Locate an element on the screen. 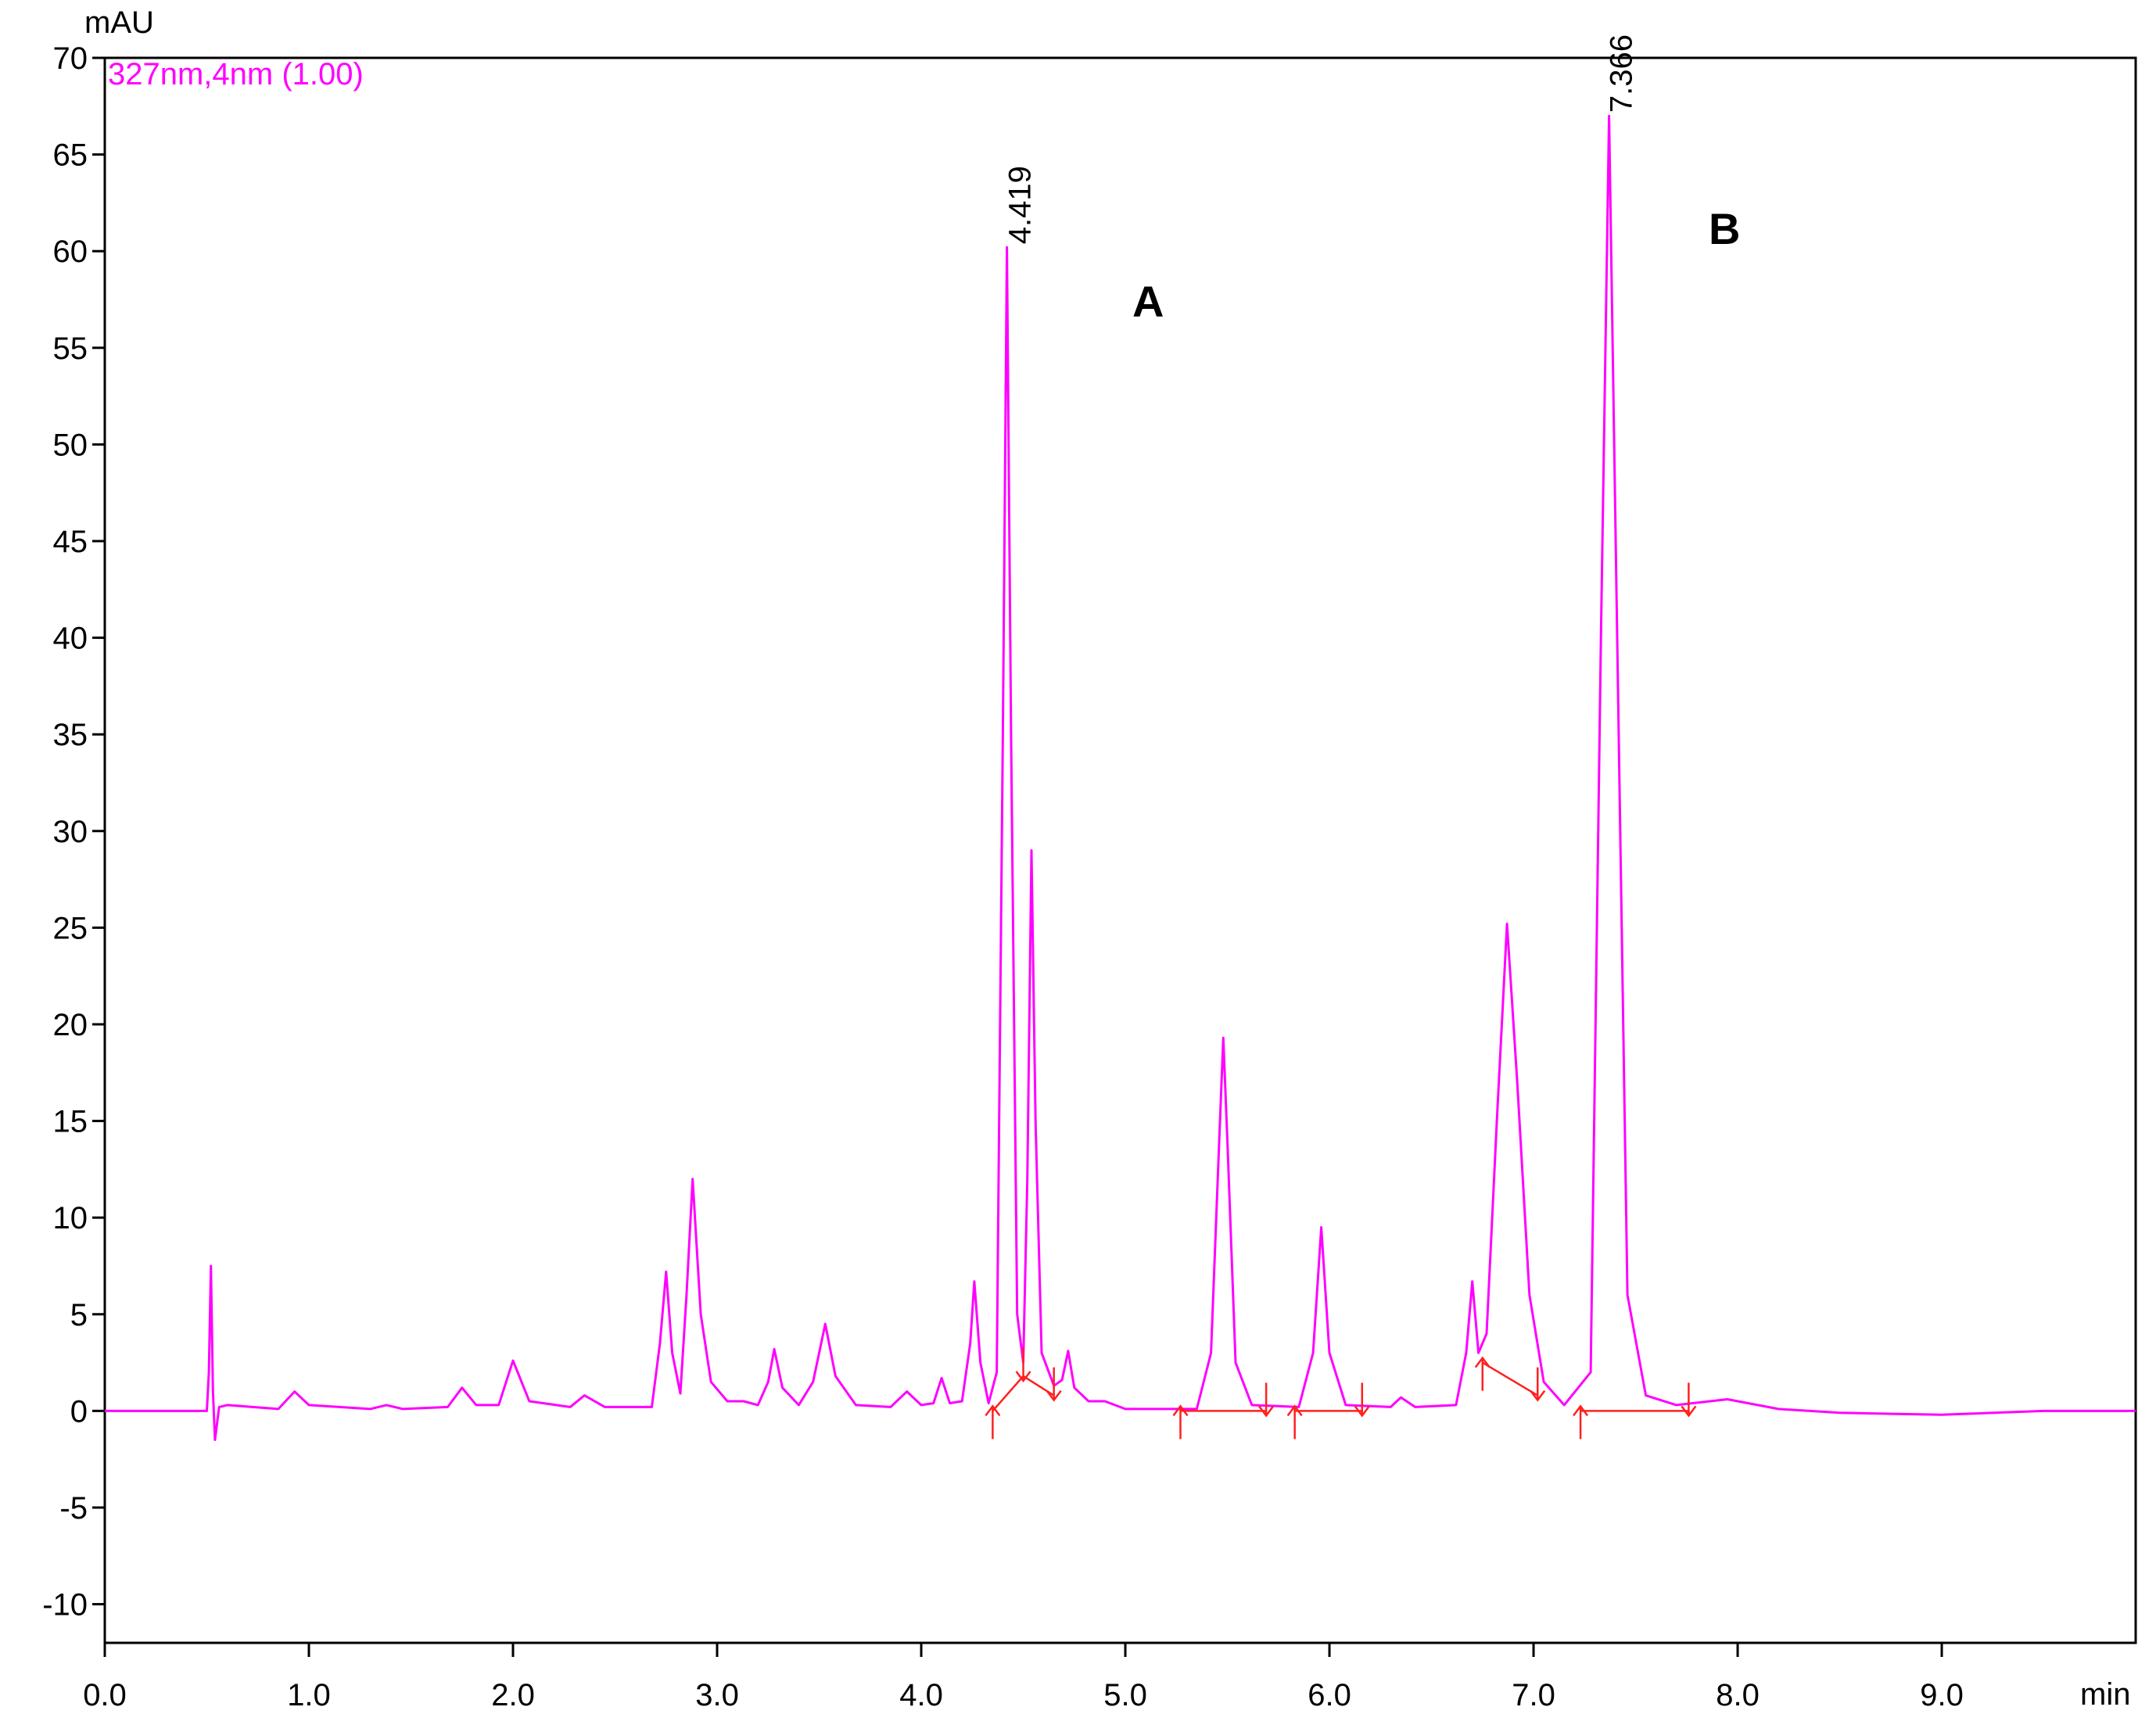 This screenshot has height=1732, width=2156. y-axis-label: mAU is located at coordinates (119, 22).